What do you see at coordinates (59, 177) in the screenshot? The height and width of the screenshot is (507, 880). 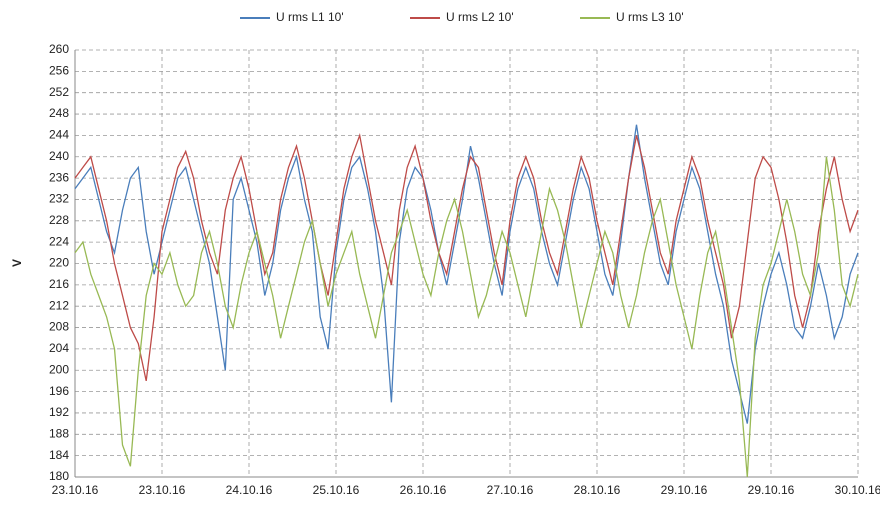 I see `y-tick-label: 236` at bounding box center [59, 177].